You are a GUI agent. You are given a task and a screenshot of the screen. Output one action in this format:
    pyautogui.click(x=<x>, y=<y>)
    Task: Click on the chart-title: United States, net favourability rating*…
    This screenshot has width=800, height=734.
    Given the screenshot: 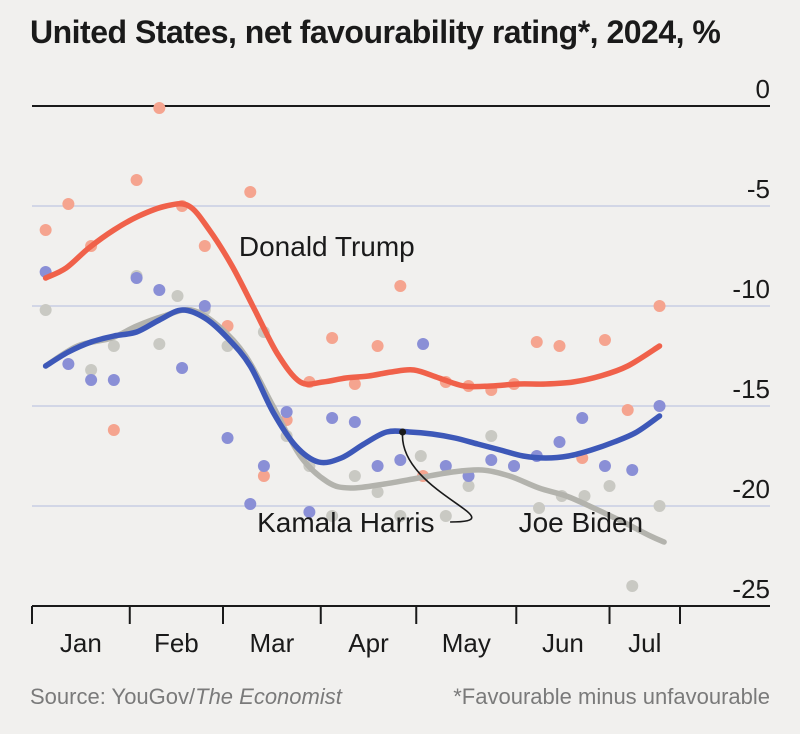 What is the action you would take?
    pyautogui.click(x=375, y=32)
    